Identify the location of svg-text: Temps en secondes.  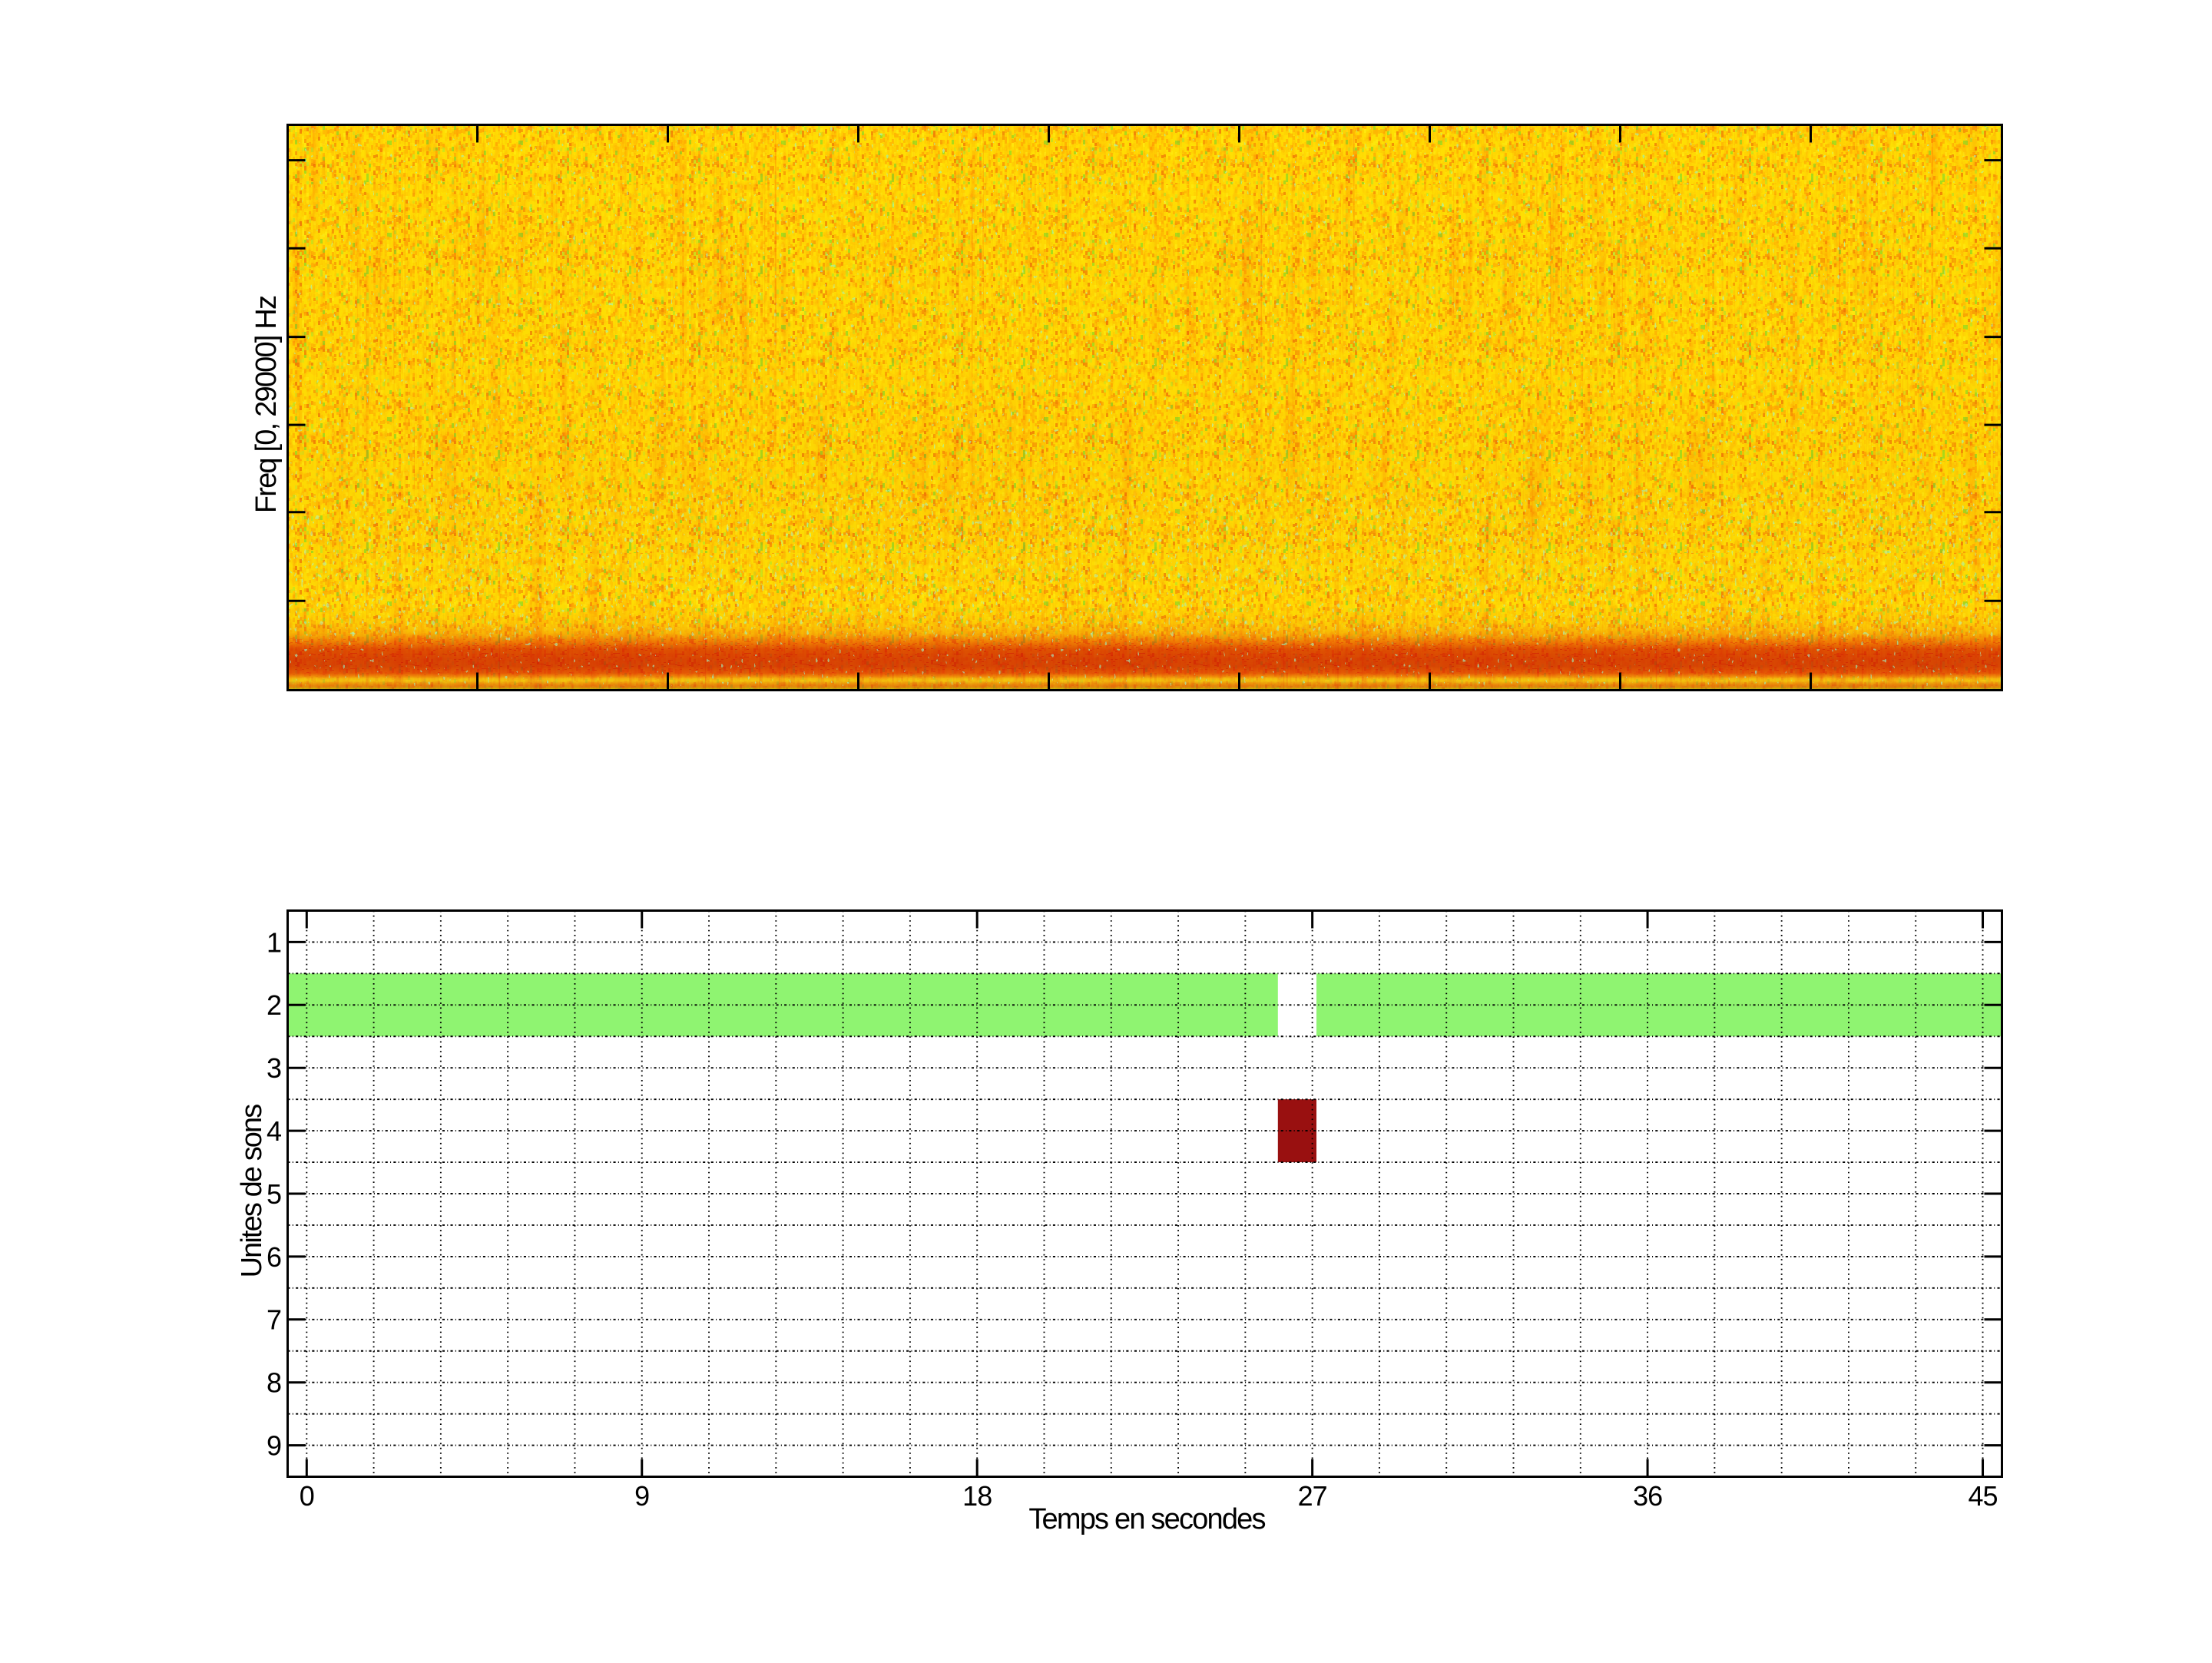
(1146, 1519).